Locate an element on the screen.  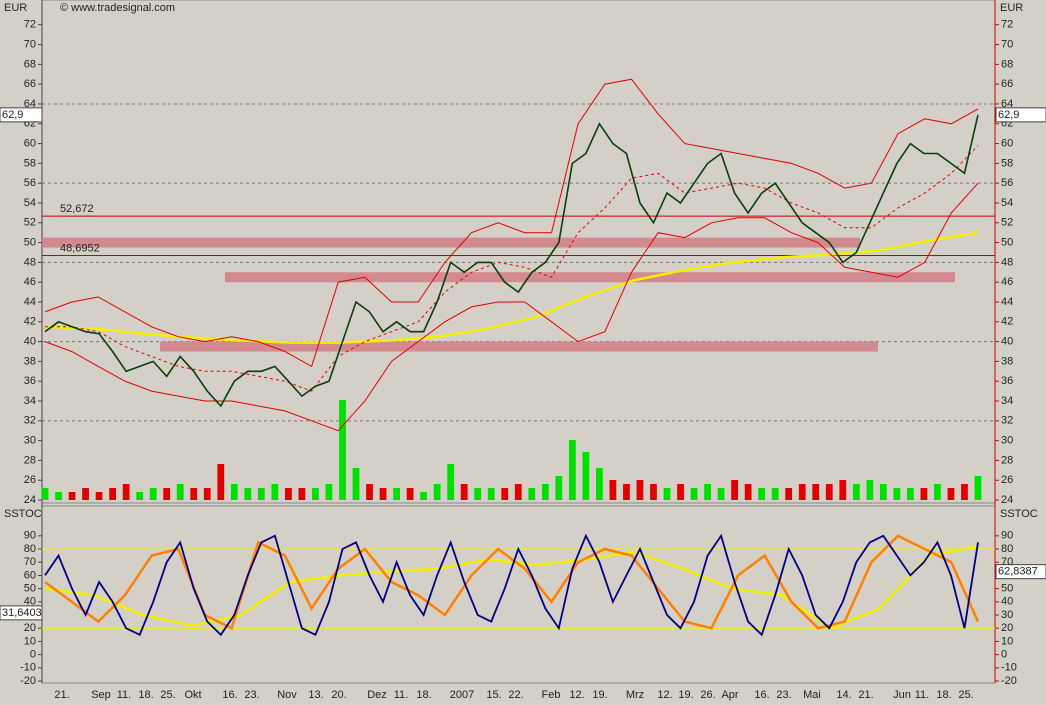
value-marker-label: 62,9 is located at coordinates (1008, 115).